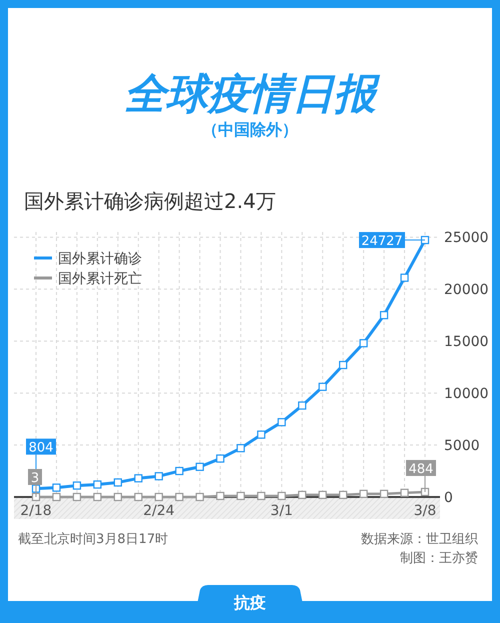 Image resolution: width=500 pixels, height=623 pixels. Describe the element at coordinates (250, 129) in the screenshot. I see `chart-subtitle: （中国除外）` at that location.